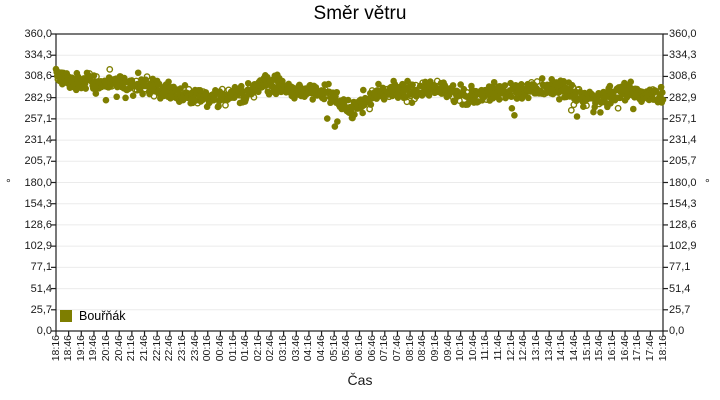 The height and width of the screenshot is (400, 720). Describe the element at coordinates (409, 348) in the screenshot. I see `x-tick-label: 08:16` at that location.